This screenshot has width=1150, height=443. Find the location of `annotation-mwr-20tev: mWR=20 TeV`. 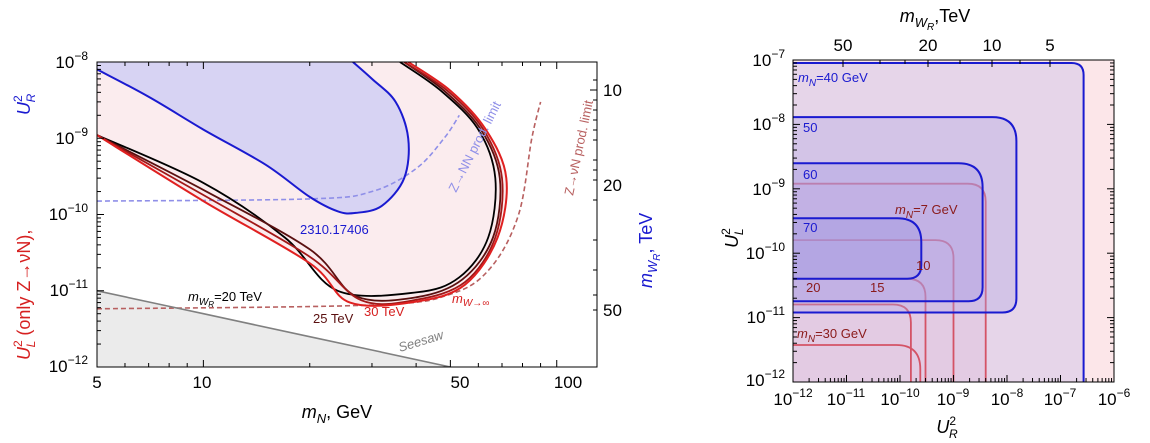

annotation-mwr-20tev: mWR=20 TeV is located at coordinates (225, 299).